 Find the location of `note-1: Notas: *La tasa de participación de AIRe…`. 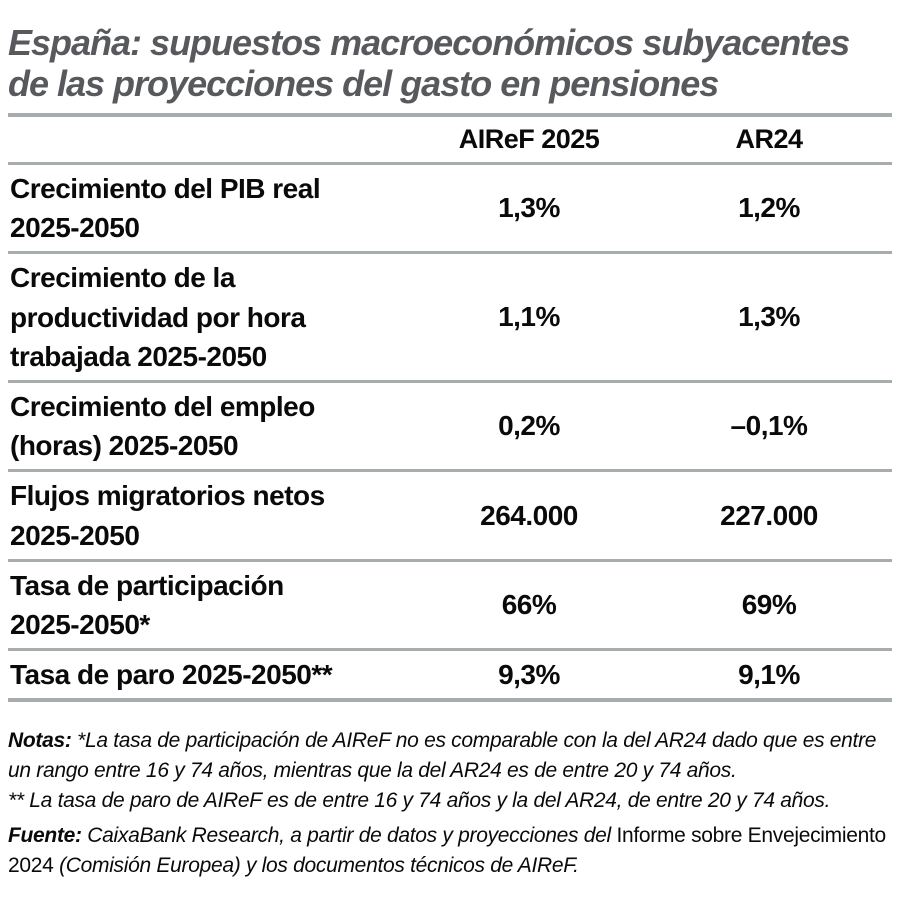

note-1: Notas: *La tasa de participación de AIRe… is located at coordinates (450, 756).